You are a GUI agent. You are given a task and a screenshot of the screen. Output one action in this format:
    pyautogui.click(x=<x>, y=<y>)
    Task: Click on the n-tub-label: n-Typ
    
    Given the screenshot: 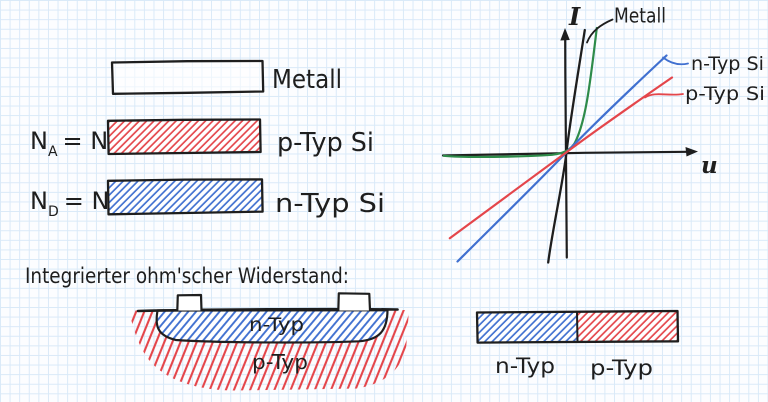 What is the action you would take?
    pyautogui.click(x=276, y=325)
    